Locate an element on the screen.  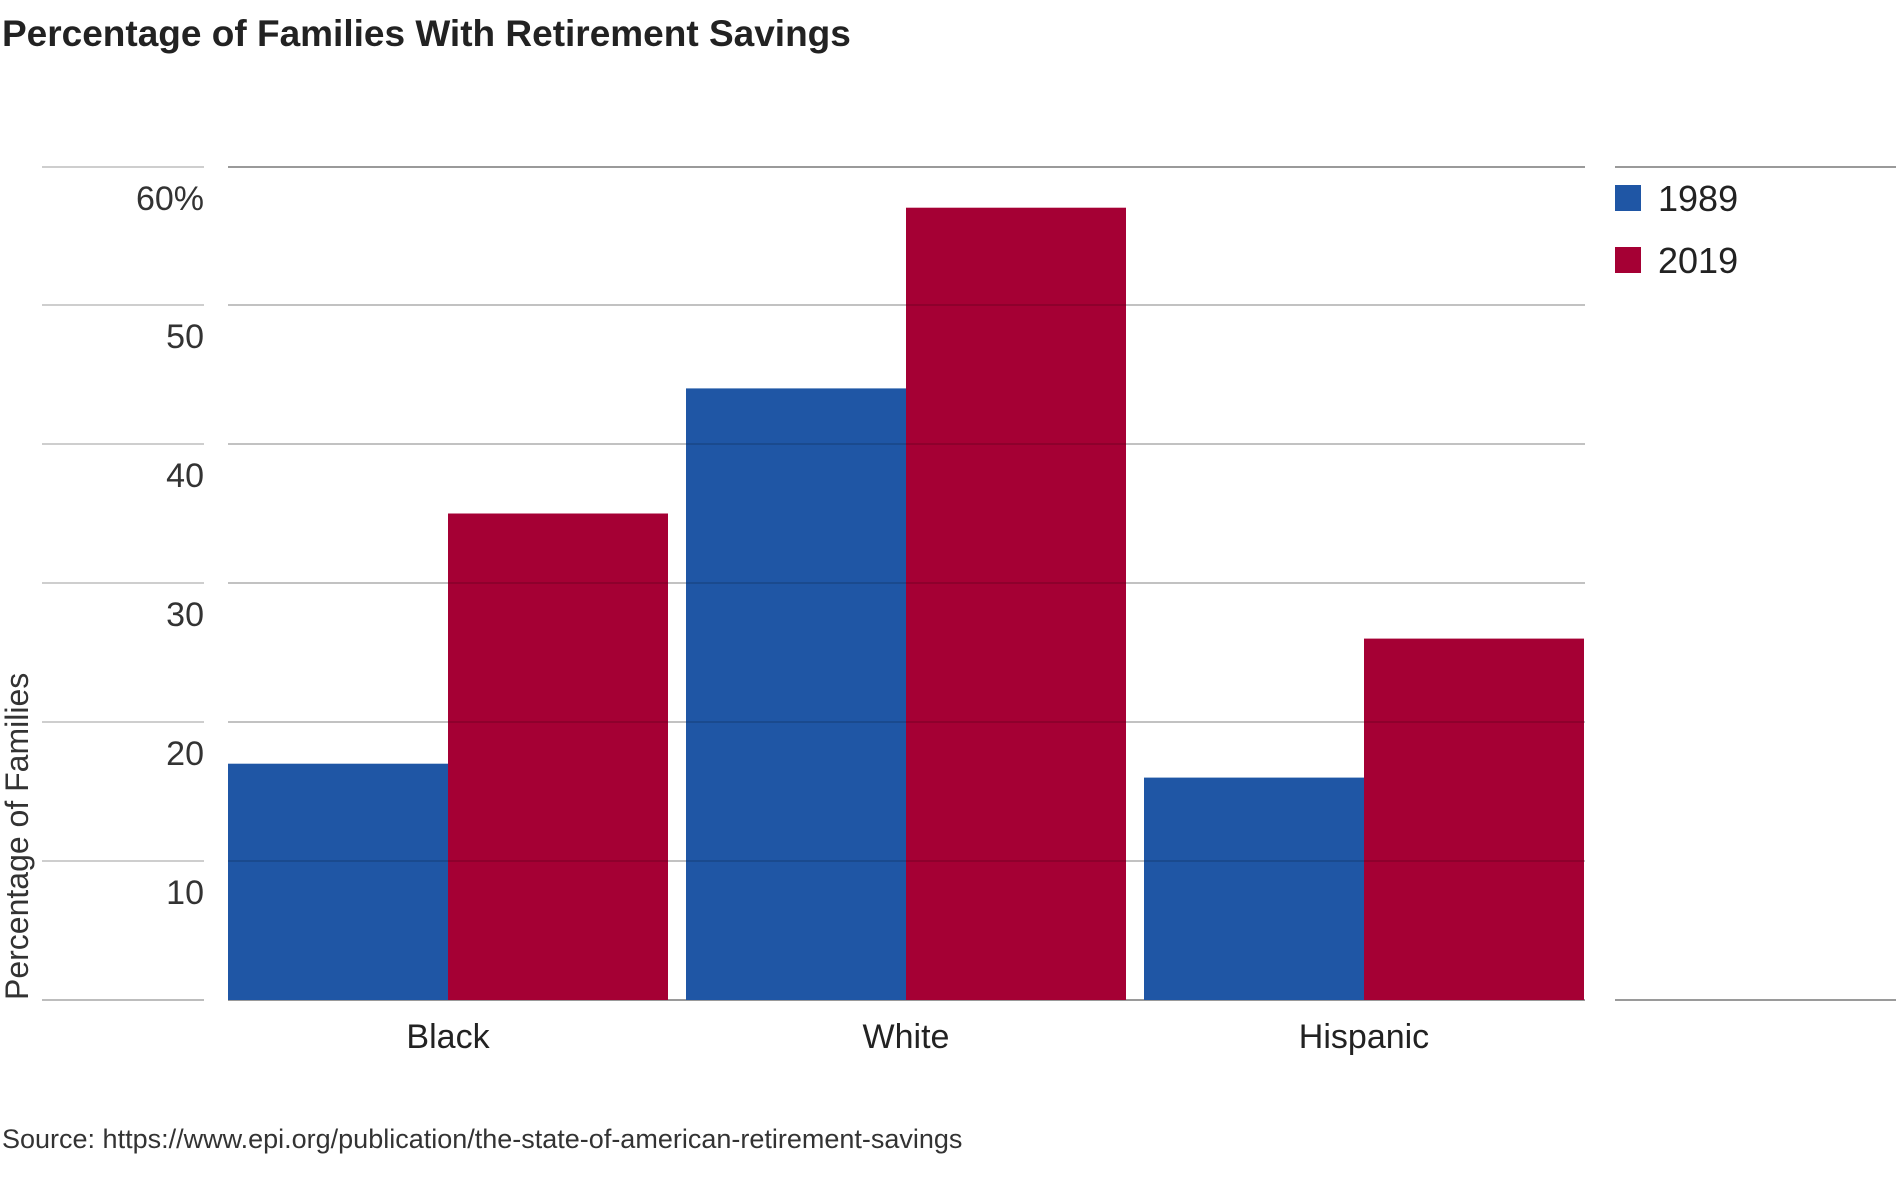
bar-1989-white is located at coordinates (796, 694).